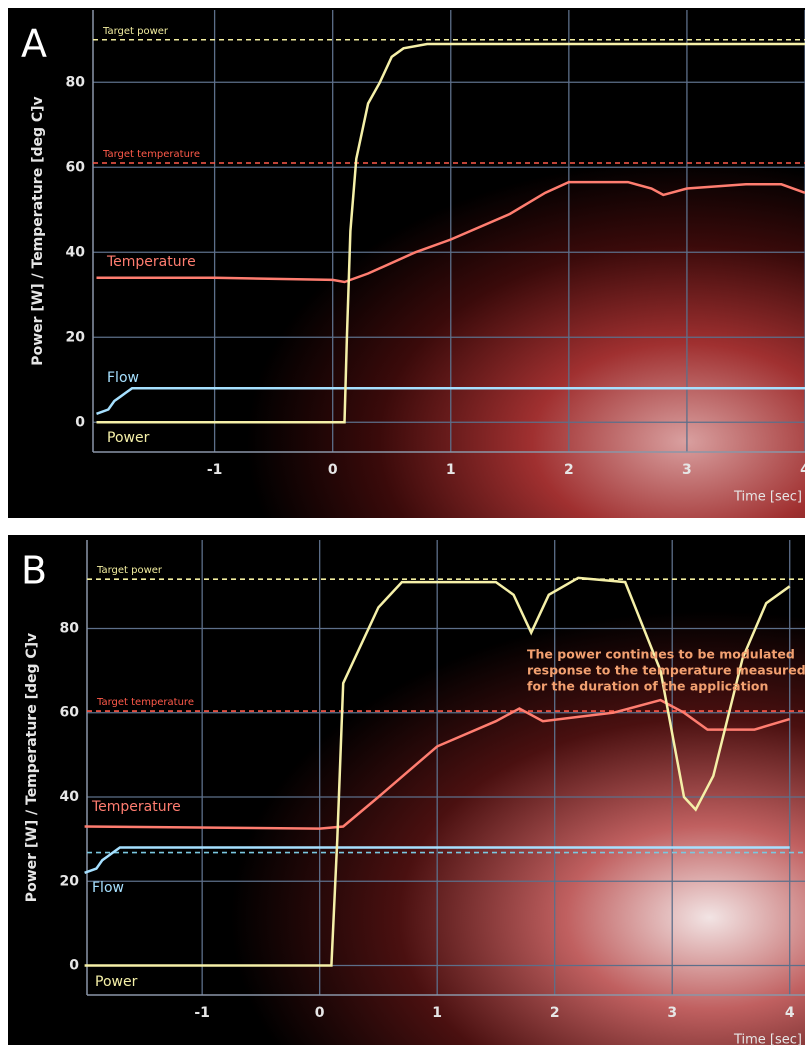 This screenshot has width=805, height=1050. What do you see at coordinates (666, 670) in the screenshot?
I see `annotation: response to the temperature measured` at bounding box center [666, 670].